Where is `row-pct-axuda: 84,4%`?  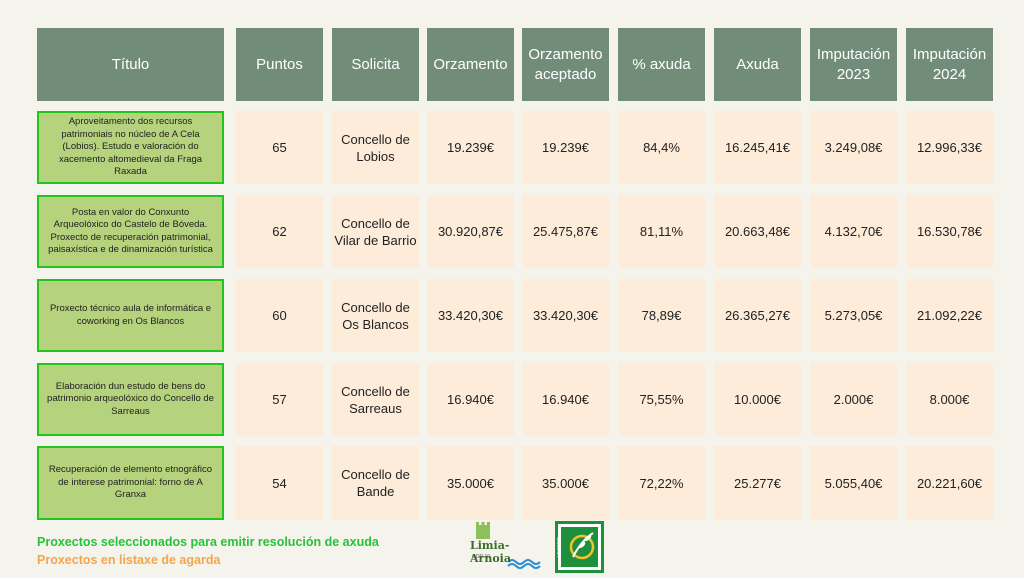
row-pct-axuda: 84,4% is located at coordinates (661, 147).